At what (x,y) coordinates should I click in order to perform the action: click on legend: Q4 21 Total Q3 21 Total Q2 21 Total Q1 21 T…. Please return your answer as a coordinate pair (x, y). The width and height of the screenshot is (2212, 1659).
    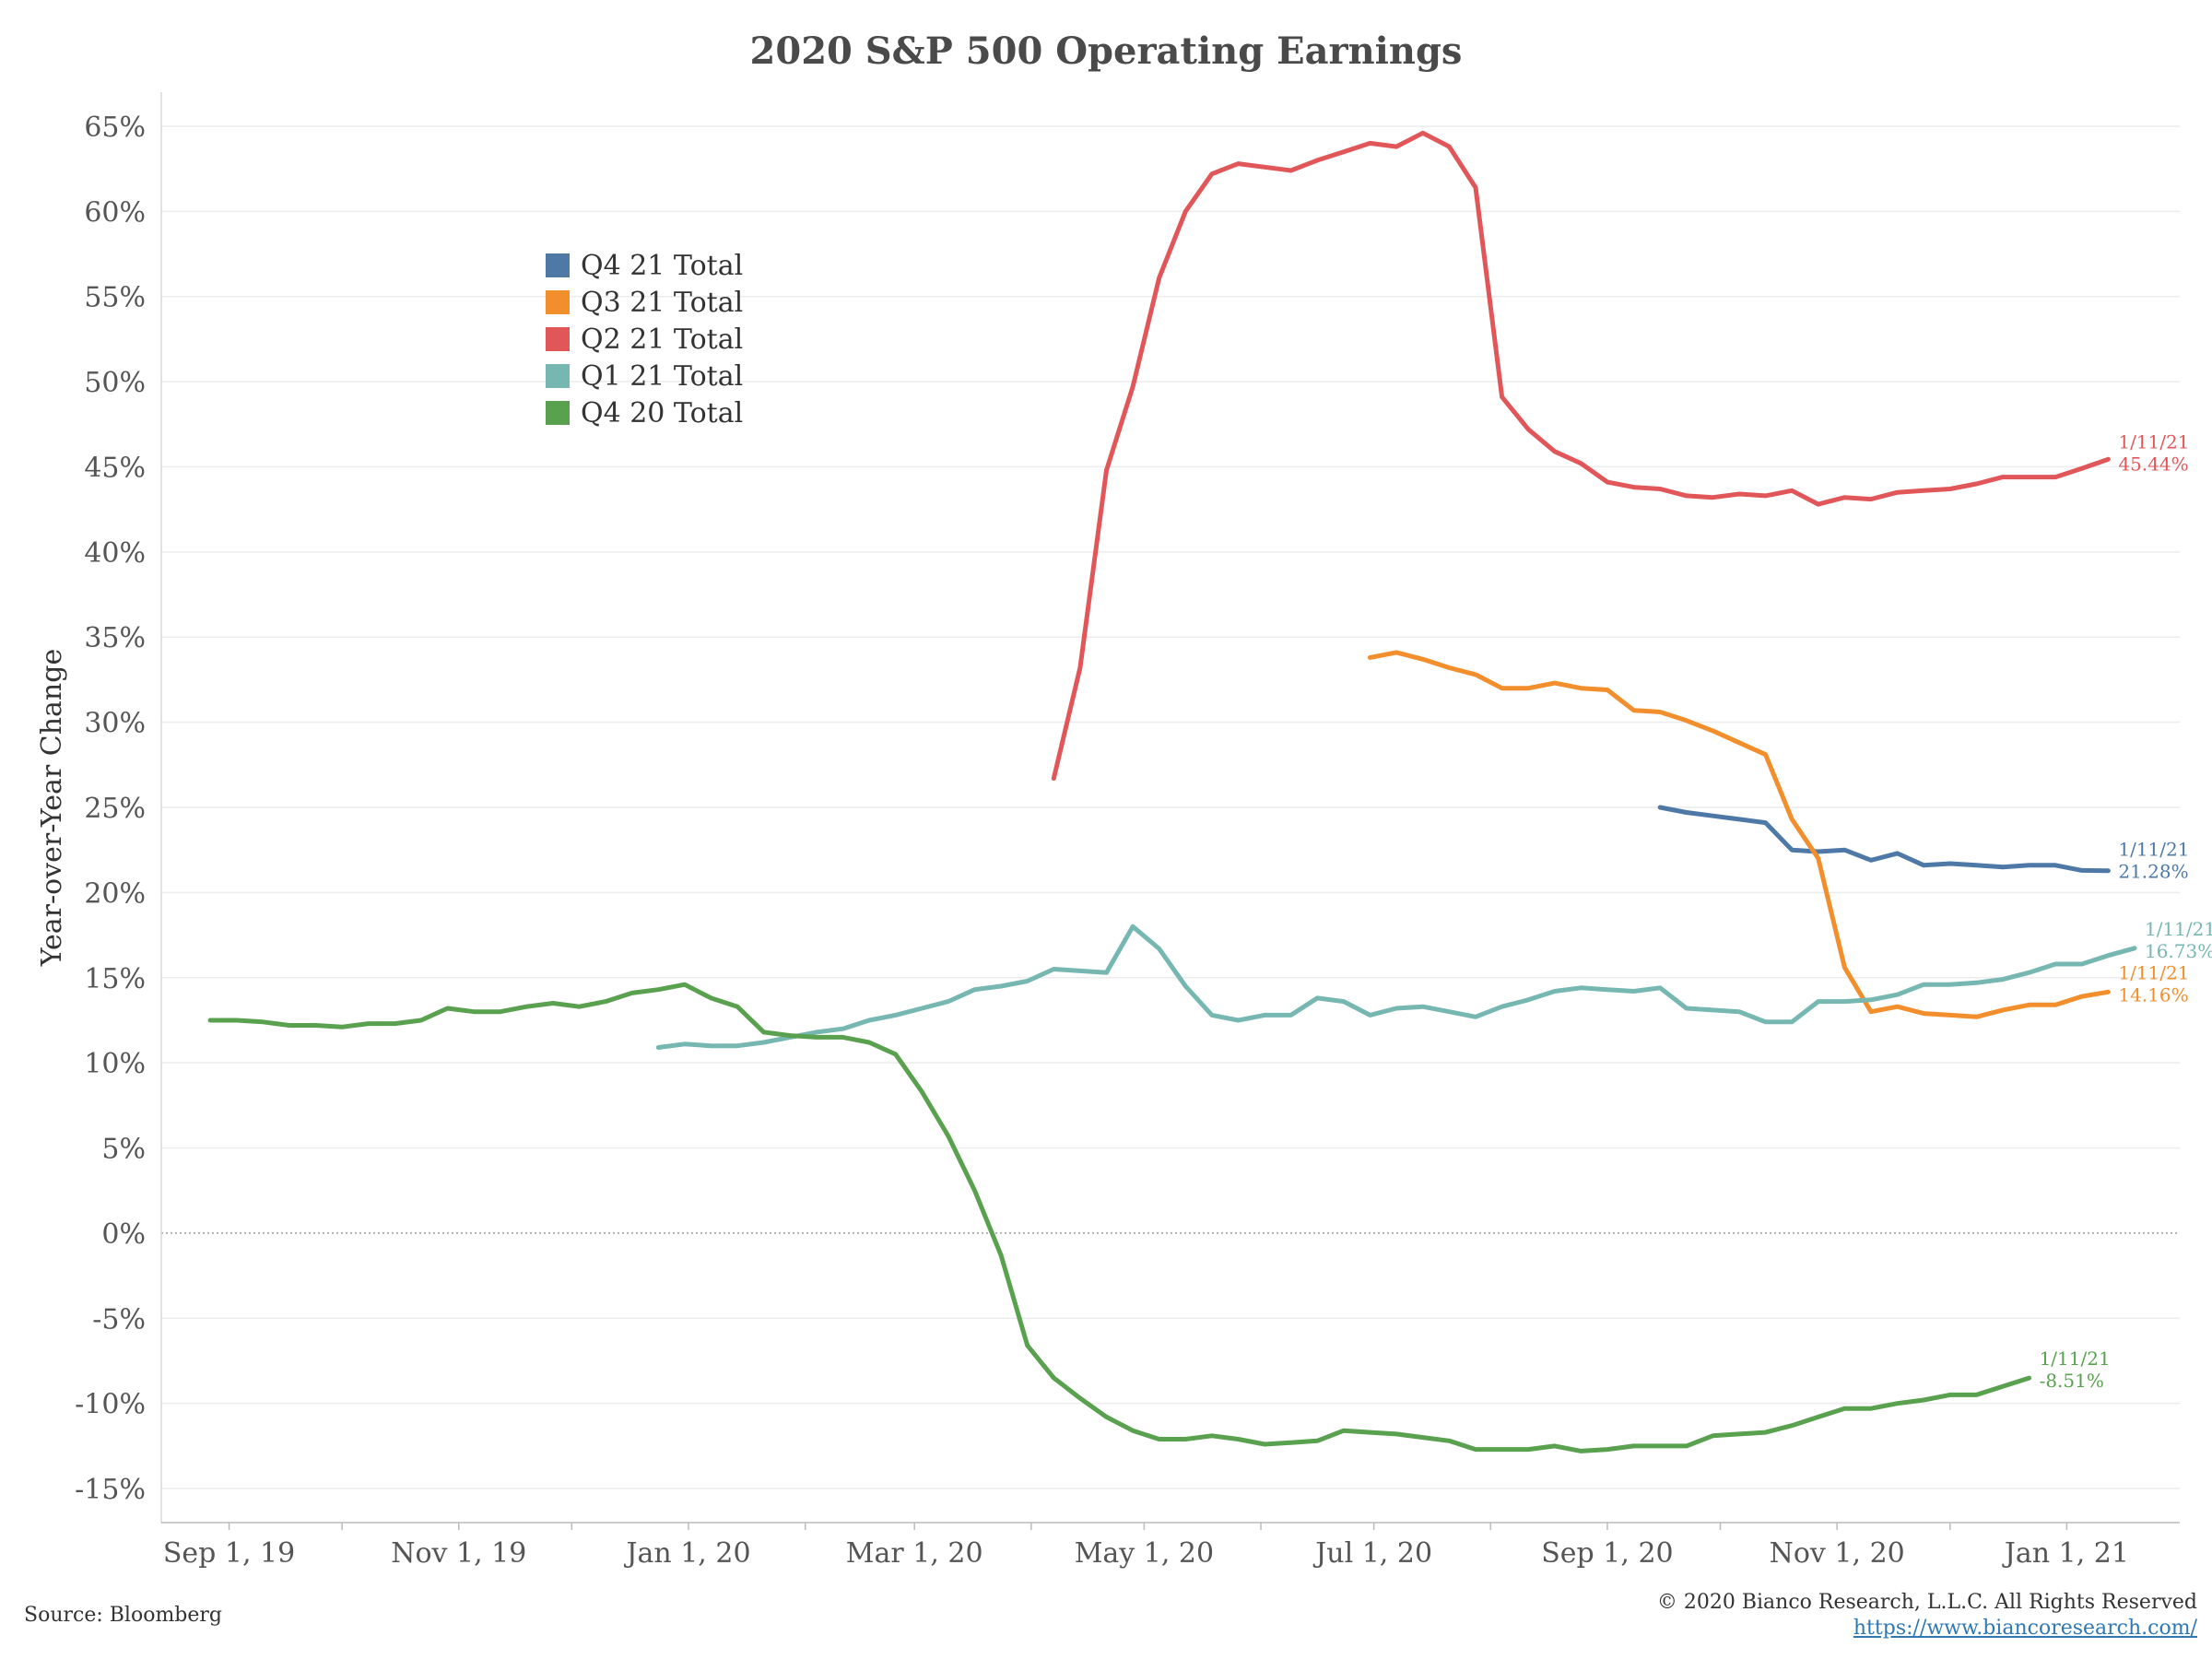
    Looking at the image, I should click on (644, 339).